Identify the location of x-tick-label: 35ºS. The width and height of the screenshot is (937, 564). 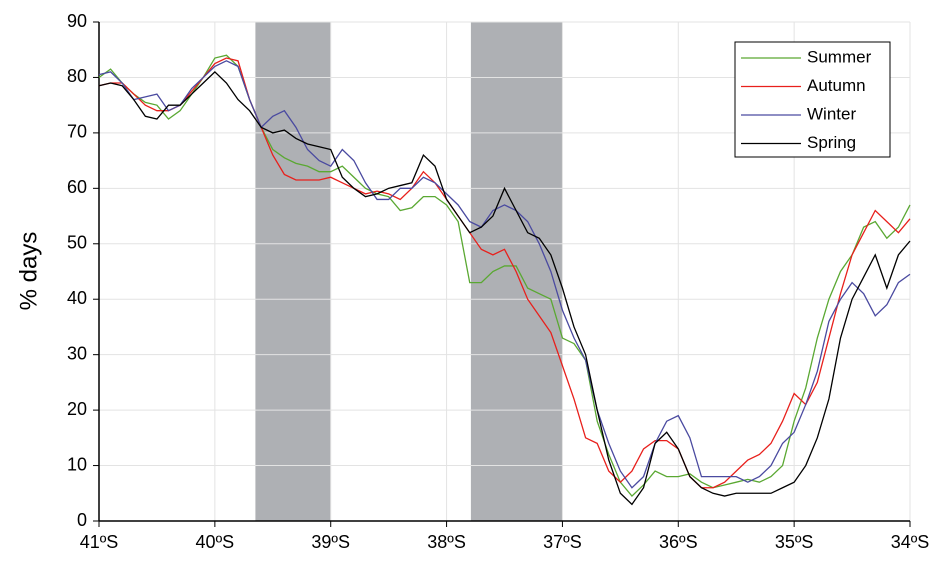
(794, 542).